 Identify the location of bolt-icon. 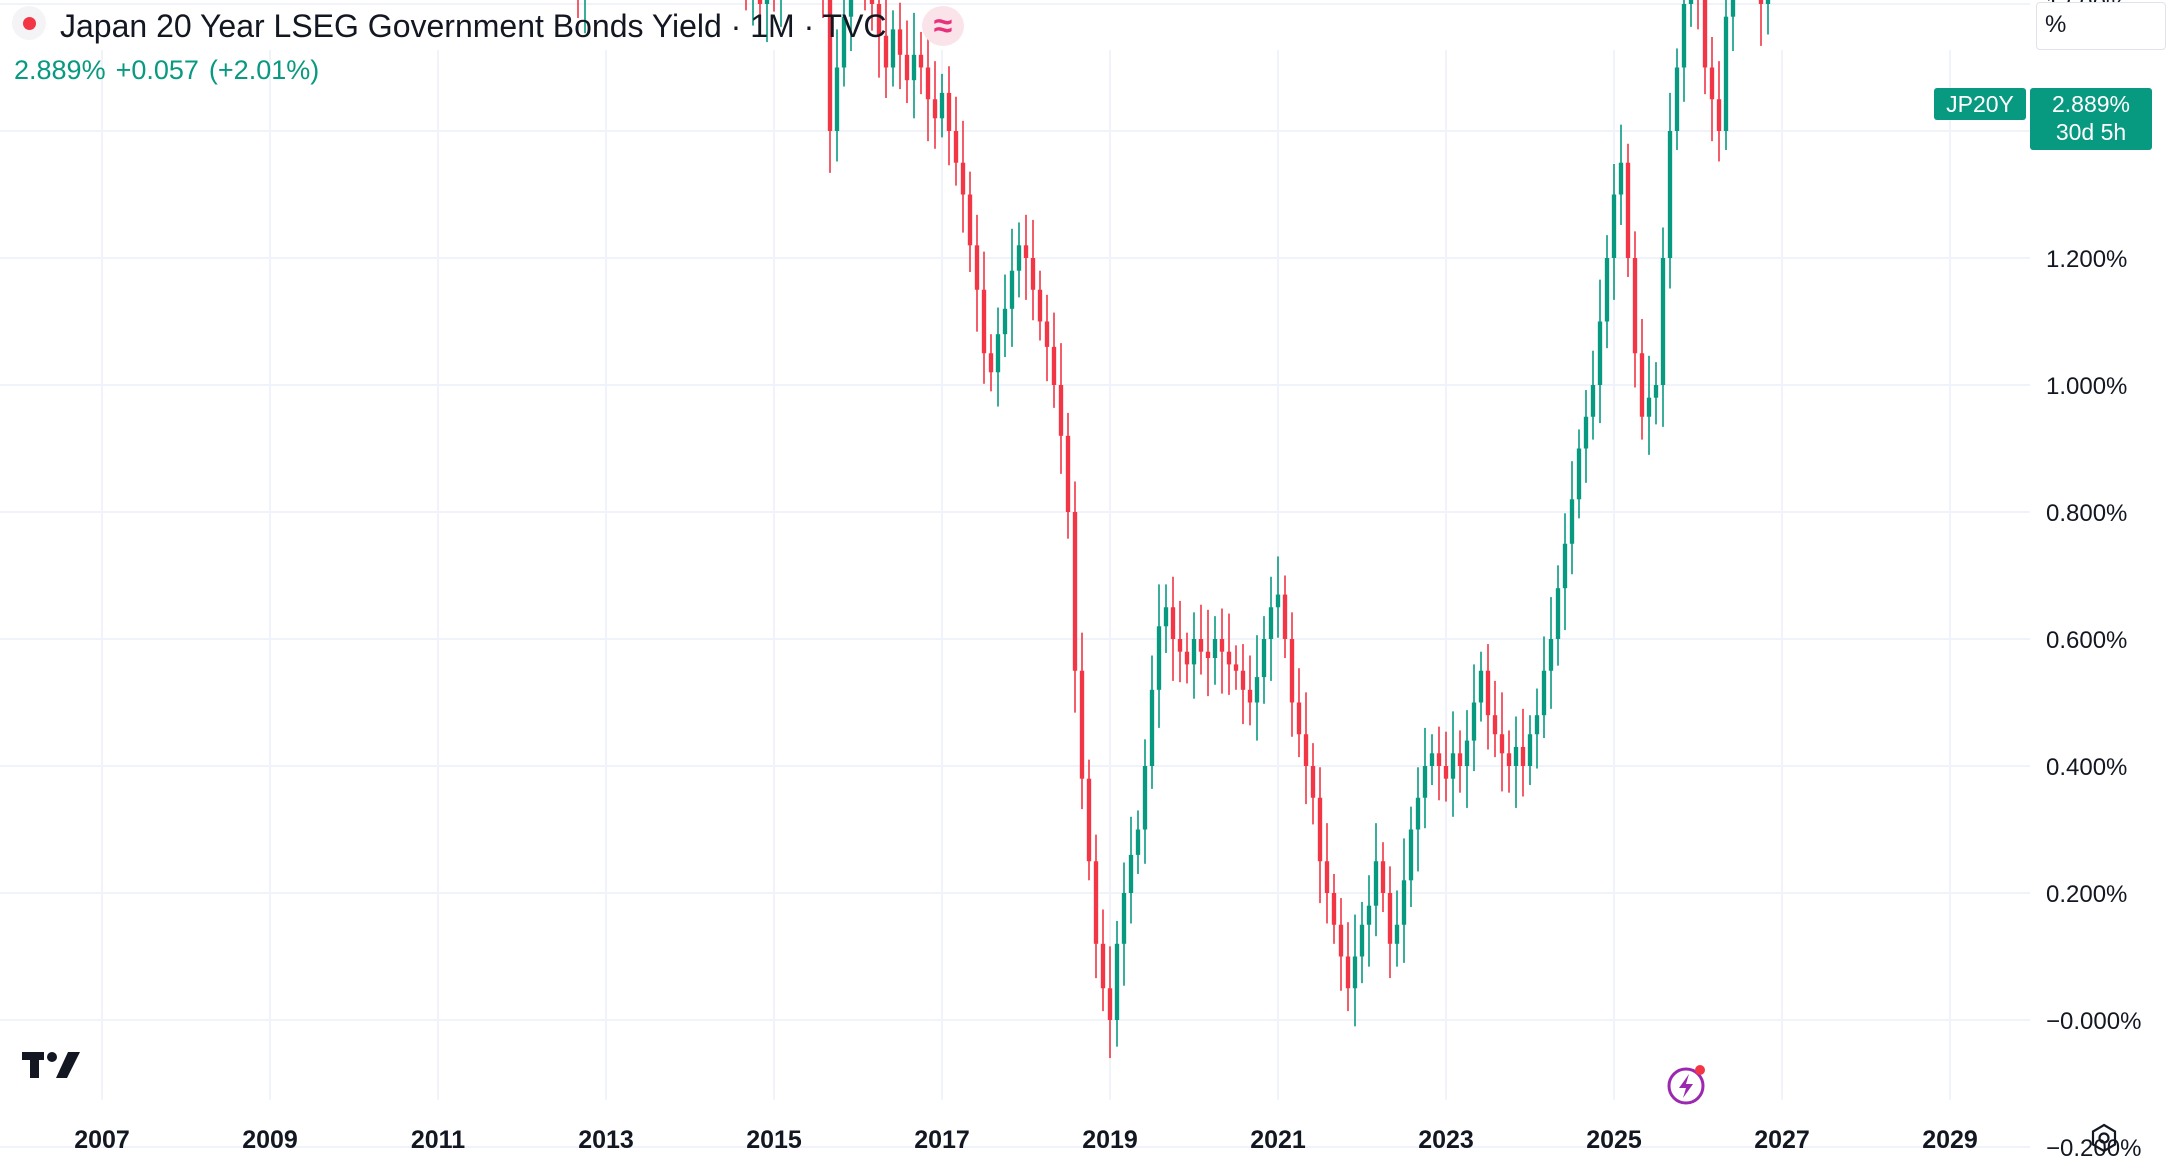
(1688, 1084).